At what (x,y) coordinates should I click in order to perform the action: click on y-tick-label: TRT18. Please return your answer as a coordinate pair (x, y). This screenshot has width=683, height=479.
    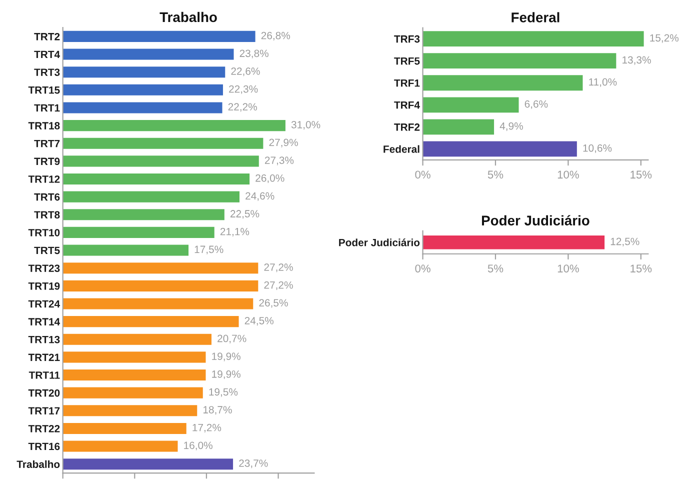
    Looking at the image, I should click on (44, 126).